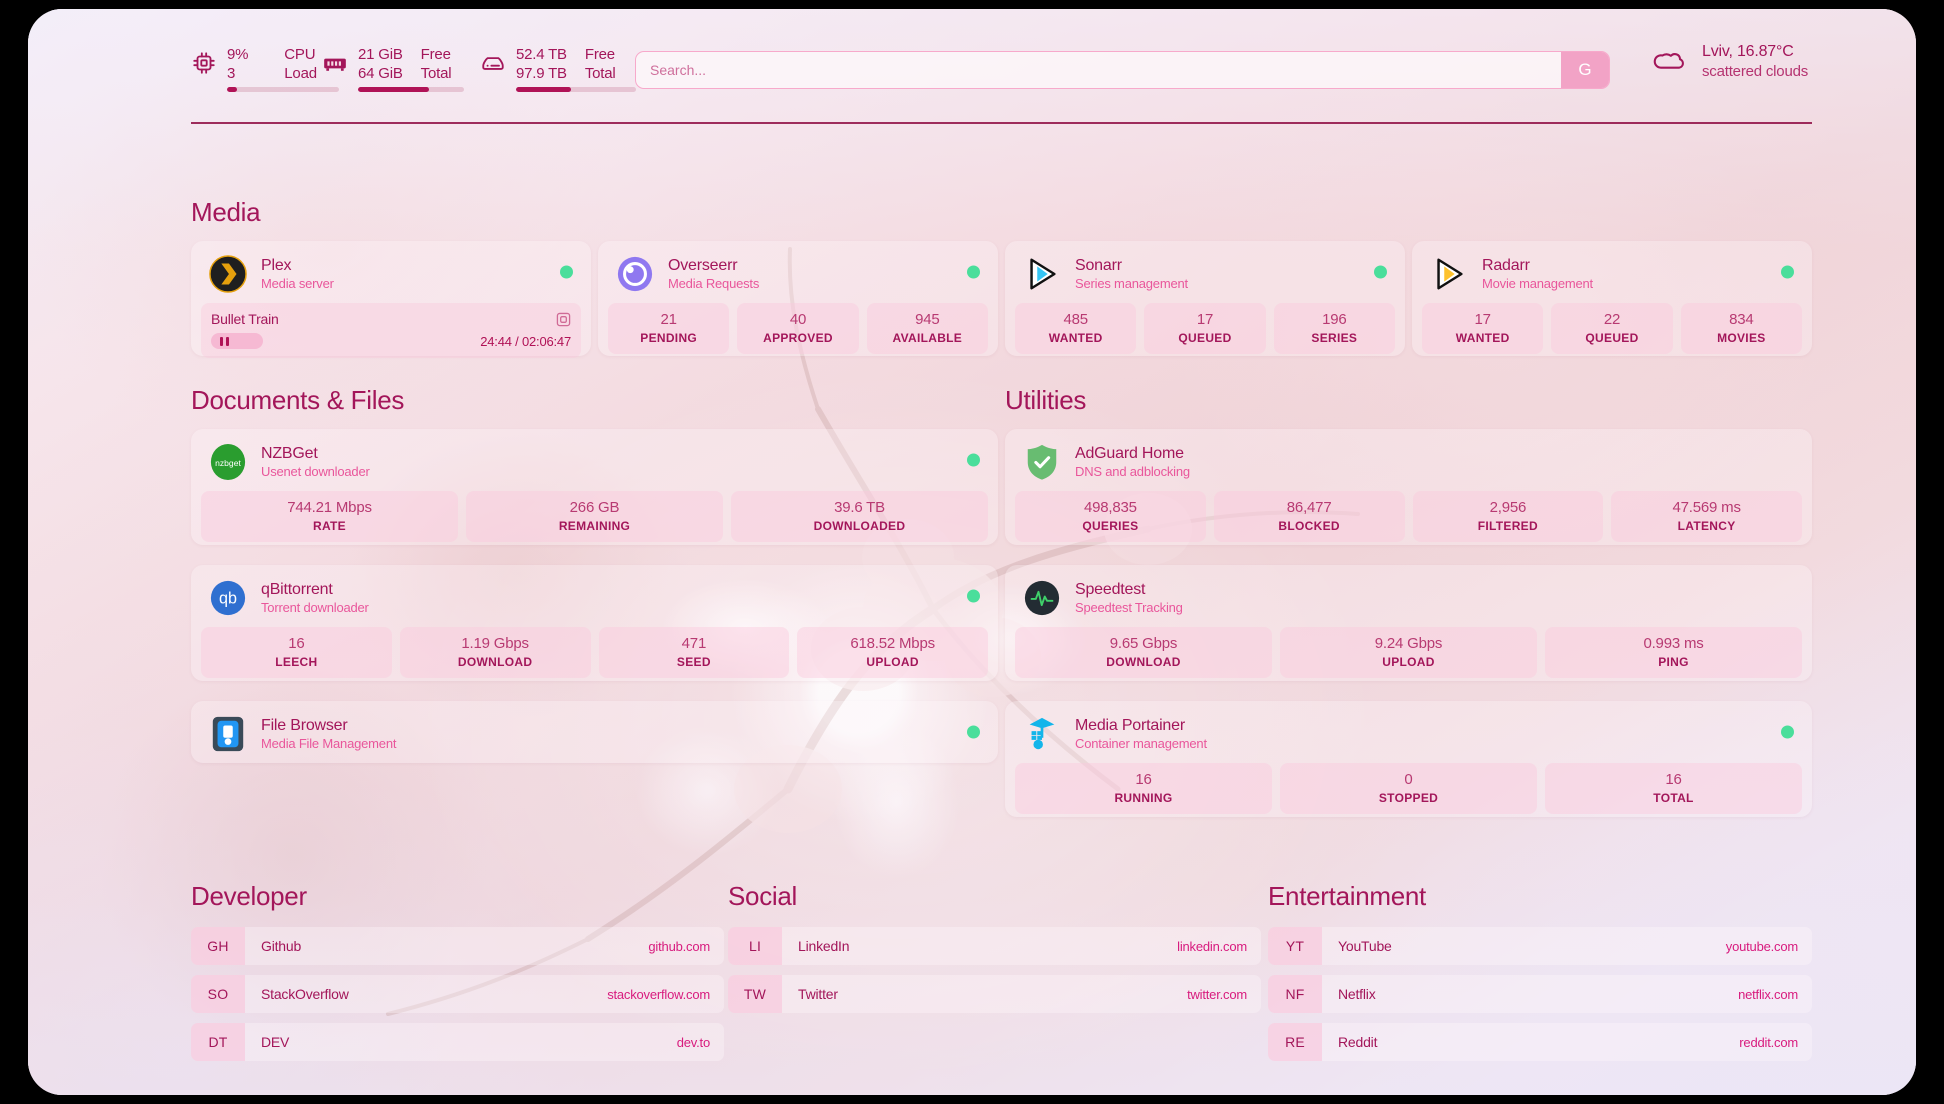 This screenshot has width=1944, height=1104. What do you see at coordinates (1205, 272) in the screenshot?
I see `card-header: Sonarr Series management` at bounding box center [1205, 272].